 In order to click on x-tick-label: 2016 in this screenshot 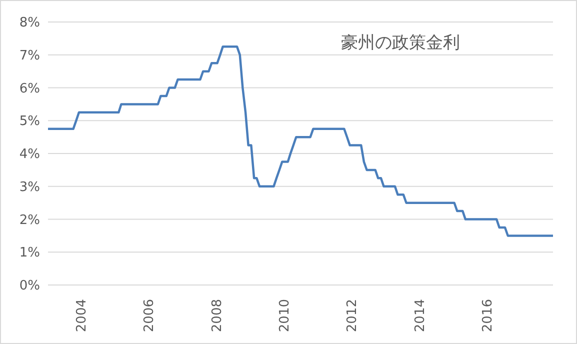, I will do `click(488, 315)`.